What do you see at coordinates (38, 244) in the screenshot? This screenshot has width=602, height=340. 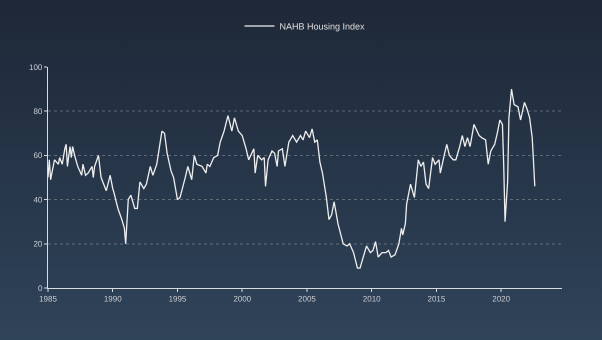 I see `y-tick-label: 20` at bounding box center [38, 244].